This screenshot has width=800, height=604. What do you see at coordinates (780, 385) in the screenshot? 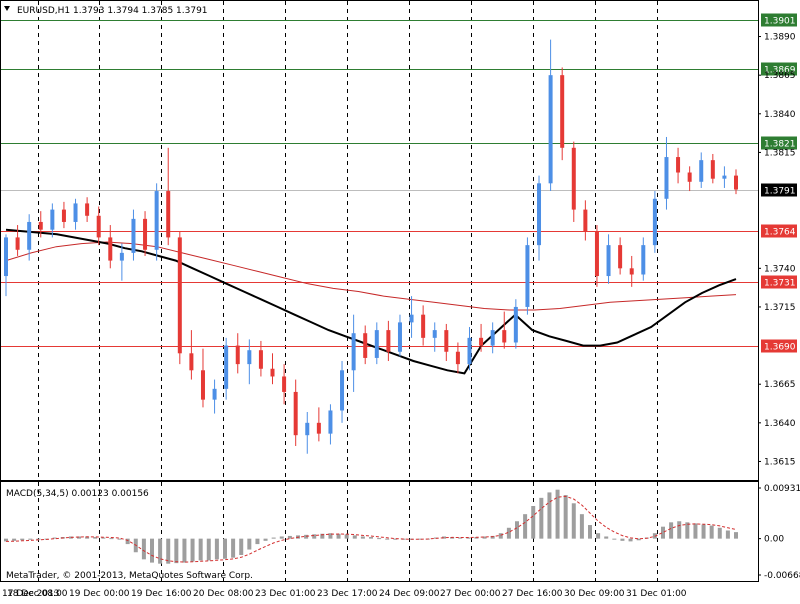
I see `y-tick-label: 1.3665` at bounding box center [780, 385].